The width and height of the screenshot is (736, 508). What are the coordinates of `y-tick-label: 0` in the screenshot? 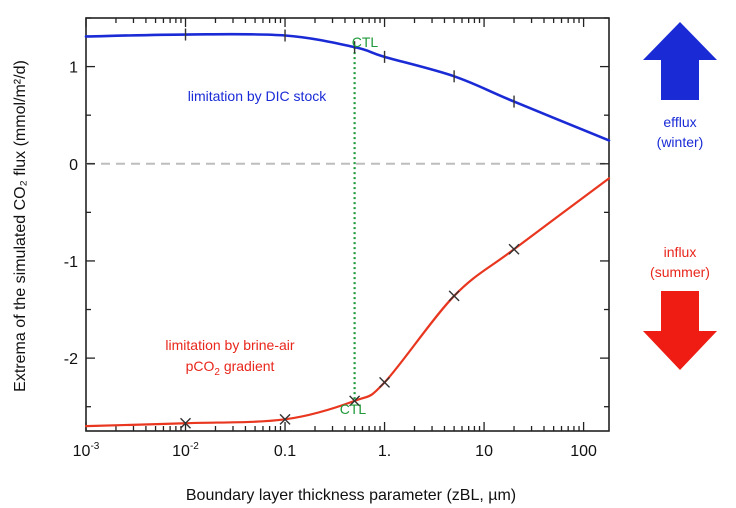 It's located at (73, 165).